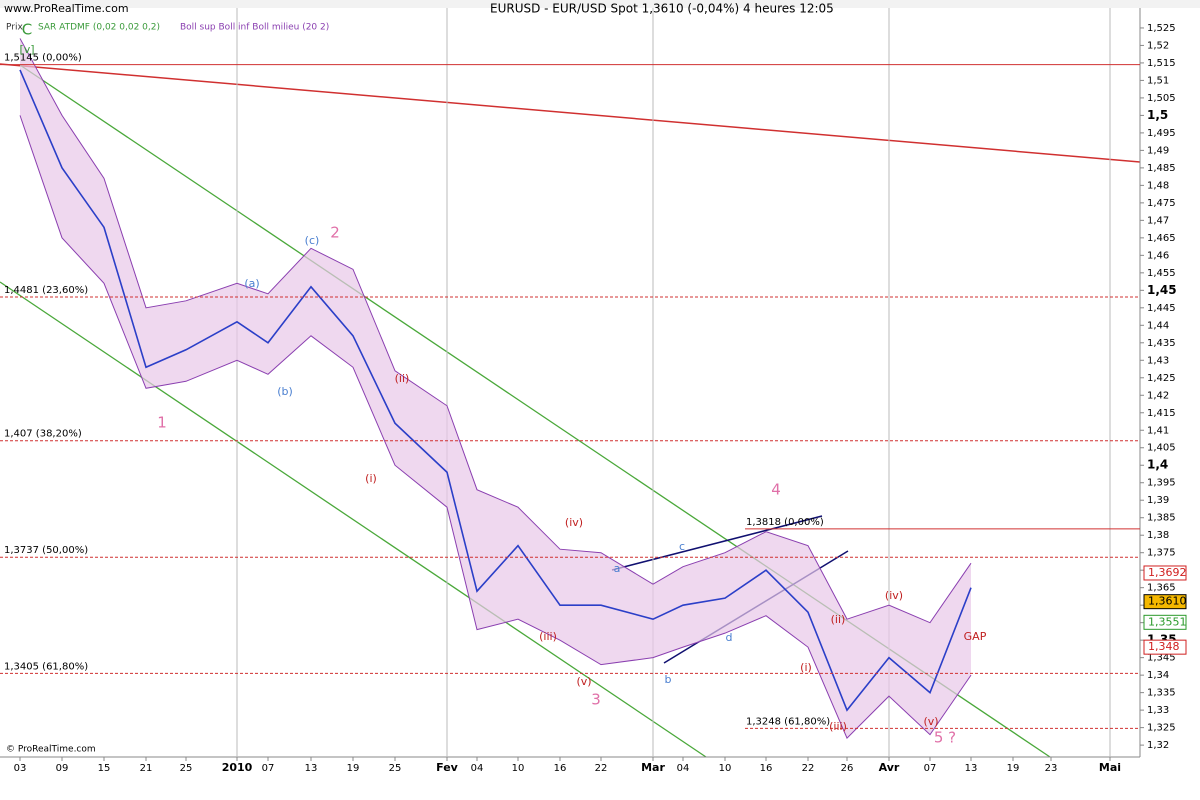 This screenshot has width=1200, height=800. Describe the element at coordinates (251, 283) in the screenshot. I see `wave-label: (a)` at that location.